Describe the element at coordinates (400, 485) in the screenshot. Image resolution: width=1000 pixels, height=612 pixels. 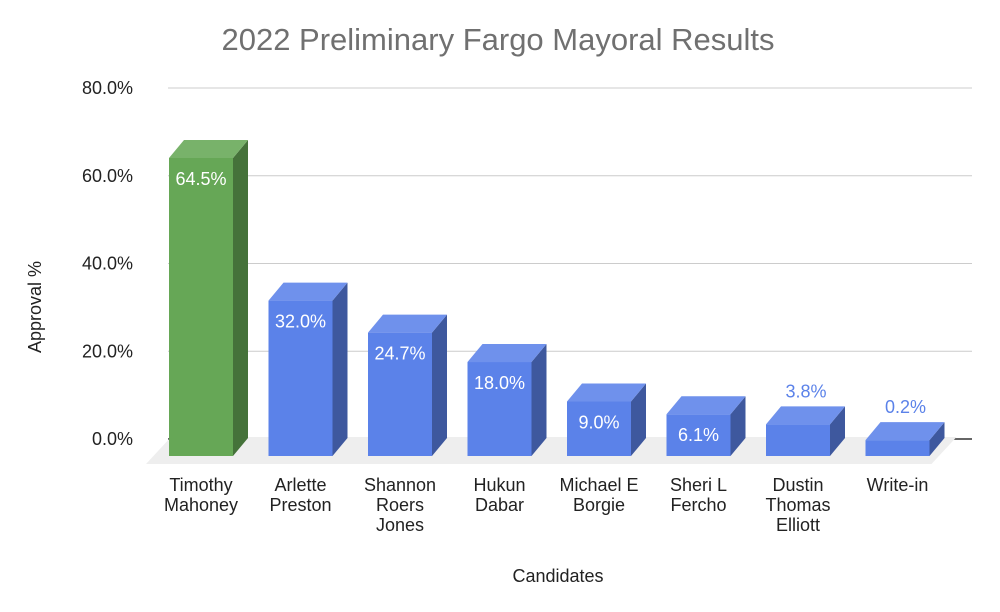
I see `x-category-line: Shannon` at that location.